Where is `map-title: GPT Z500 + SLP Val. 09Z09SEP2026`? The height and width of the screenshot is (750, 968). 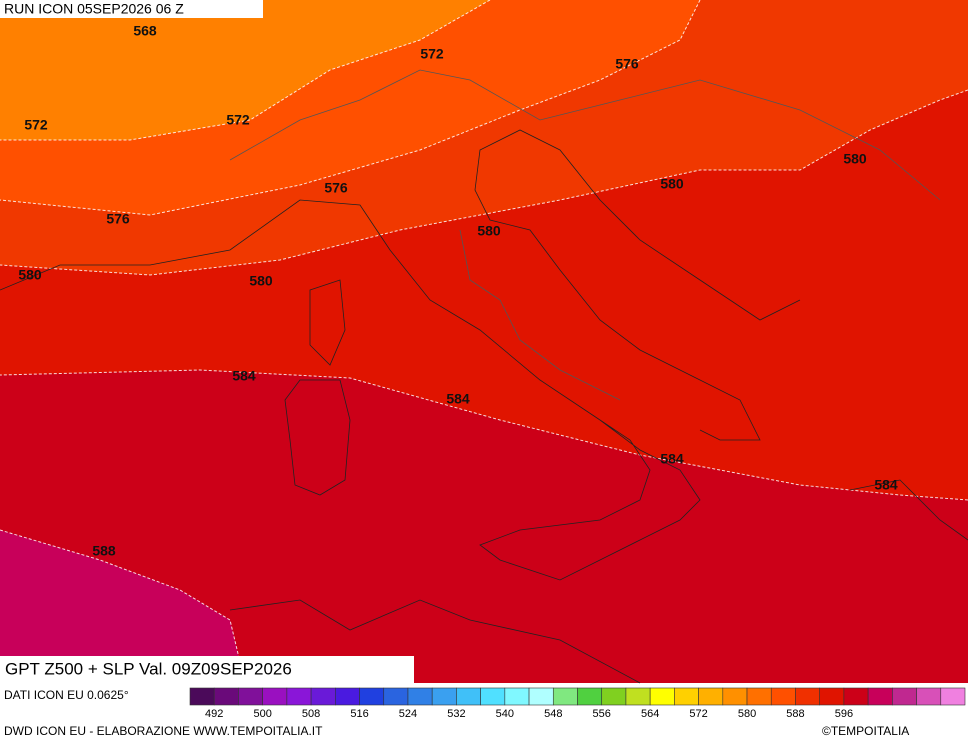 map-title: GPT Z500 + SLP Val. 09Z09SEP2026 is located at coordinates (148, 668).